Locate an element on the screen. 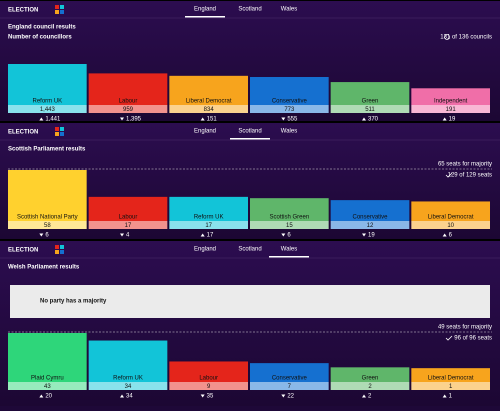 The width and height of the screenshot is (500, 411). panel-subtitle: Number of councillors is located at coordinates (40, 38).